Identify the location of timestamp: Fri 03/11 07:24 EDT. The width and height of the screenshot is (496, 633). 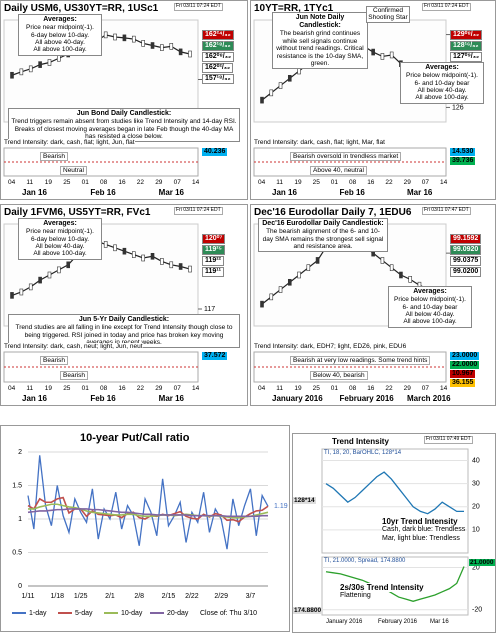
(198, 7).